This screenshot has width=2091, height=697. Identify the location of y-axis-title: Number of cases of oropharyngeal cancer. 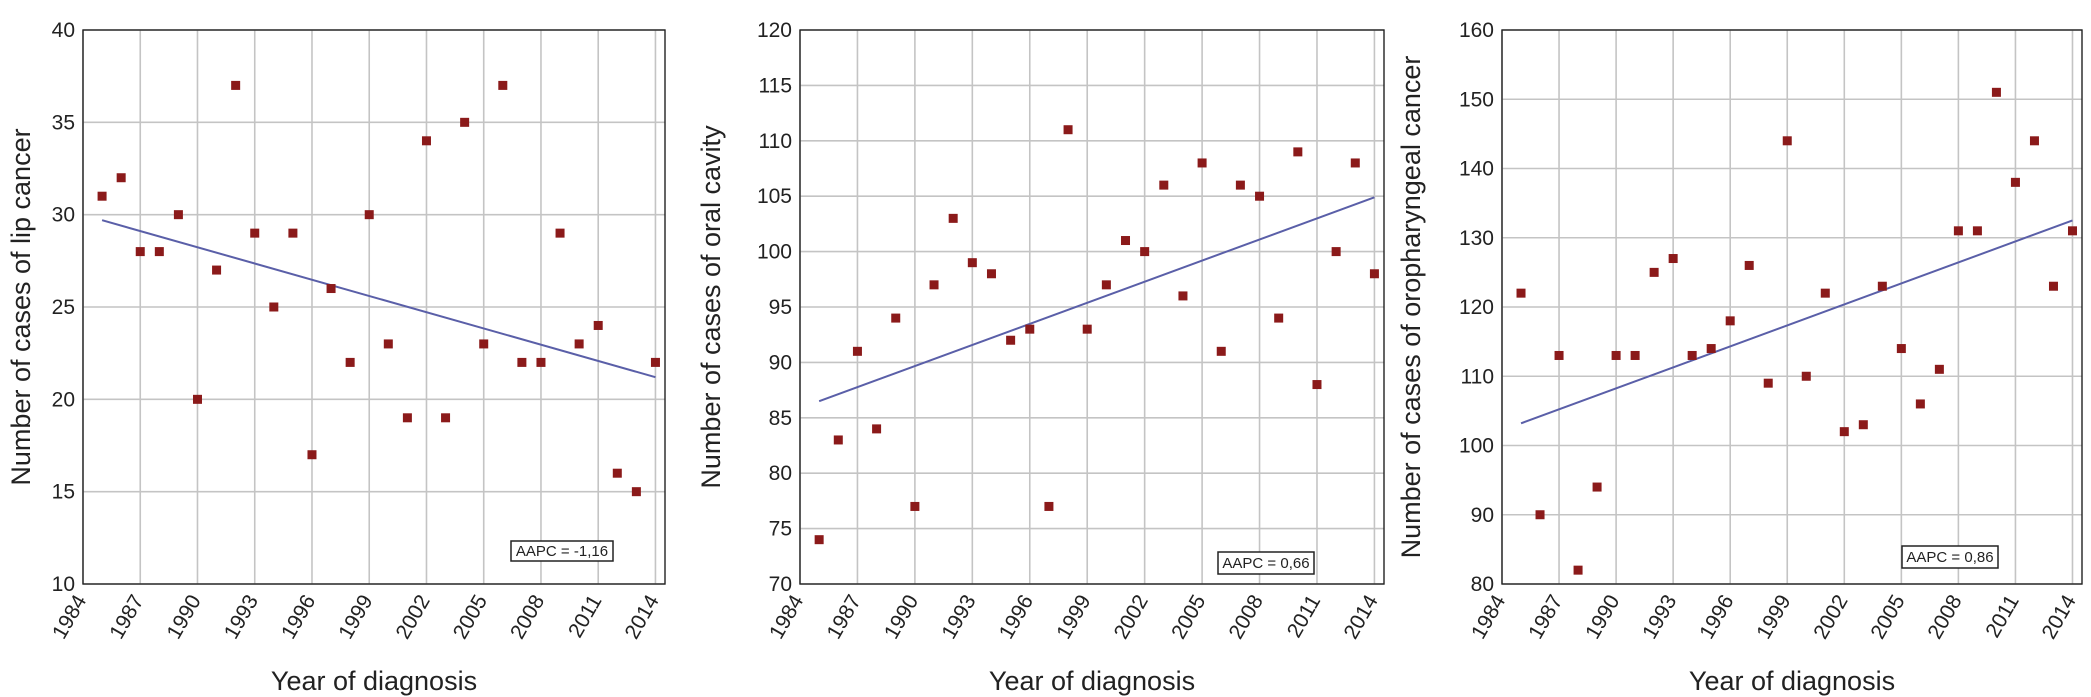
(1411, 307).